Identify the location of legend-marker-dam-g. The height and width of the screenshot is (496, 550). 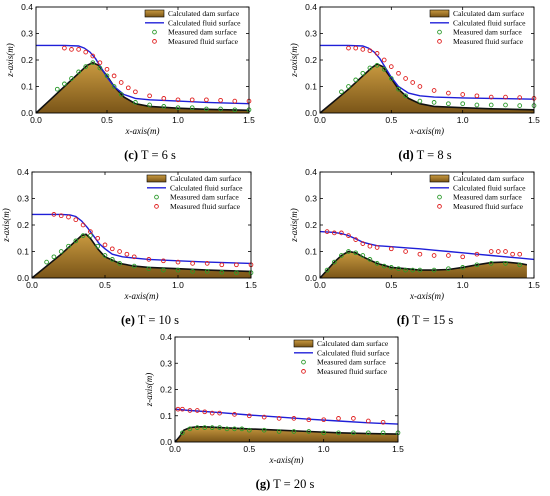
(303, 362).